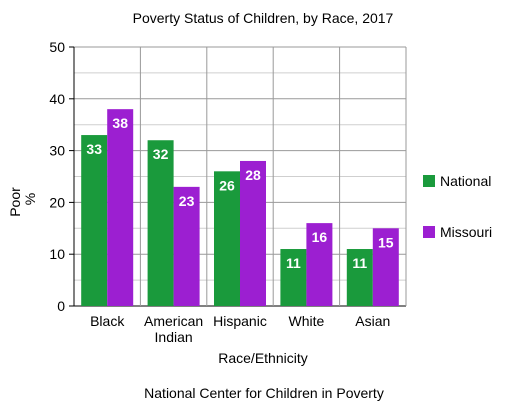 The image size is (527, 407). I want to click on y-tick-label: 50, so click(57, 47).